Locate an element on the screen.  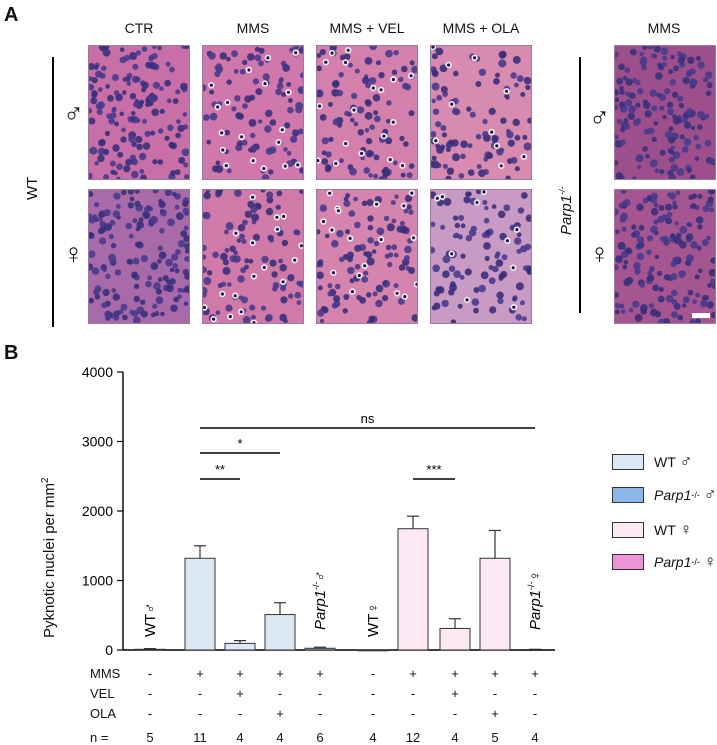
condition-value: + is located at coordinates (240, 693).